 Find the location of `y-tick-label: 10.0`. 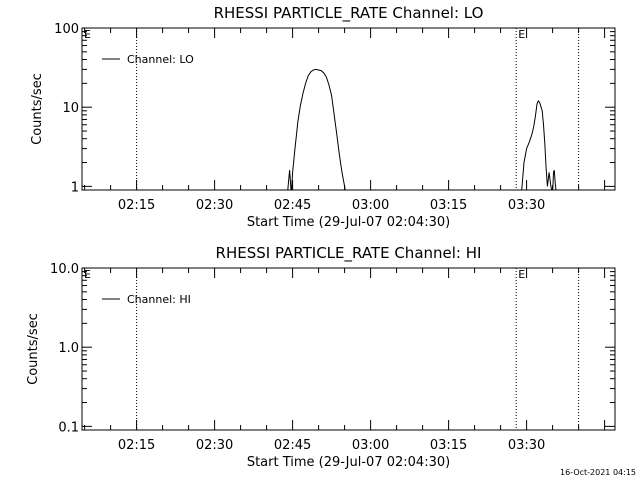

y-tick-label: 10.0 is located at coordinates (64, 269).